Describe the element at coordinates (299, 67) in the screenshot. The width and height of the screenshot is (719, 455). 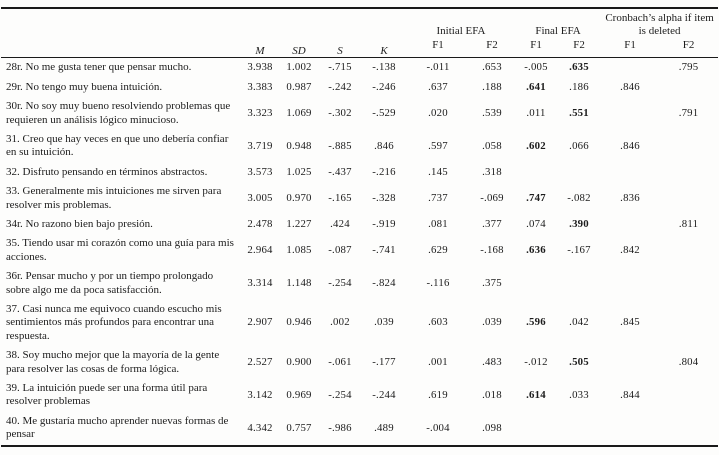
I see `sd-cell: 1.002` at that location.